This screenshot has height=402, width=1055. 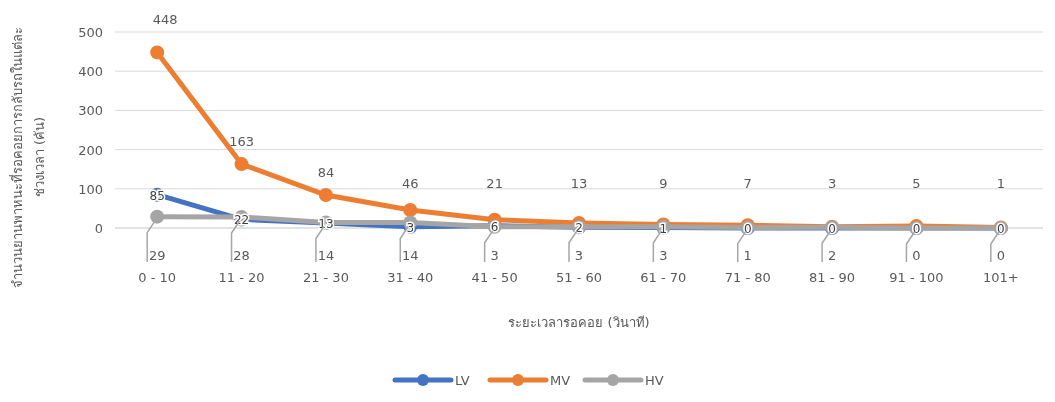 I want to click on data-label: 9, so click(x=663, y=183).